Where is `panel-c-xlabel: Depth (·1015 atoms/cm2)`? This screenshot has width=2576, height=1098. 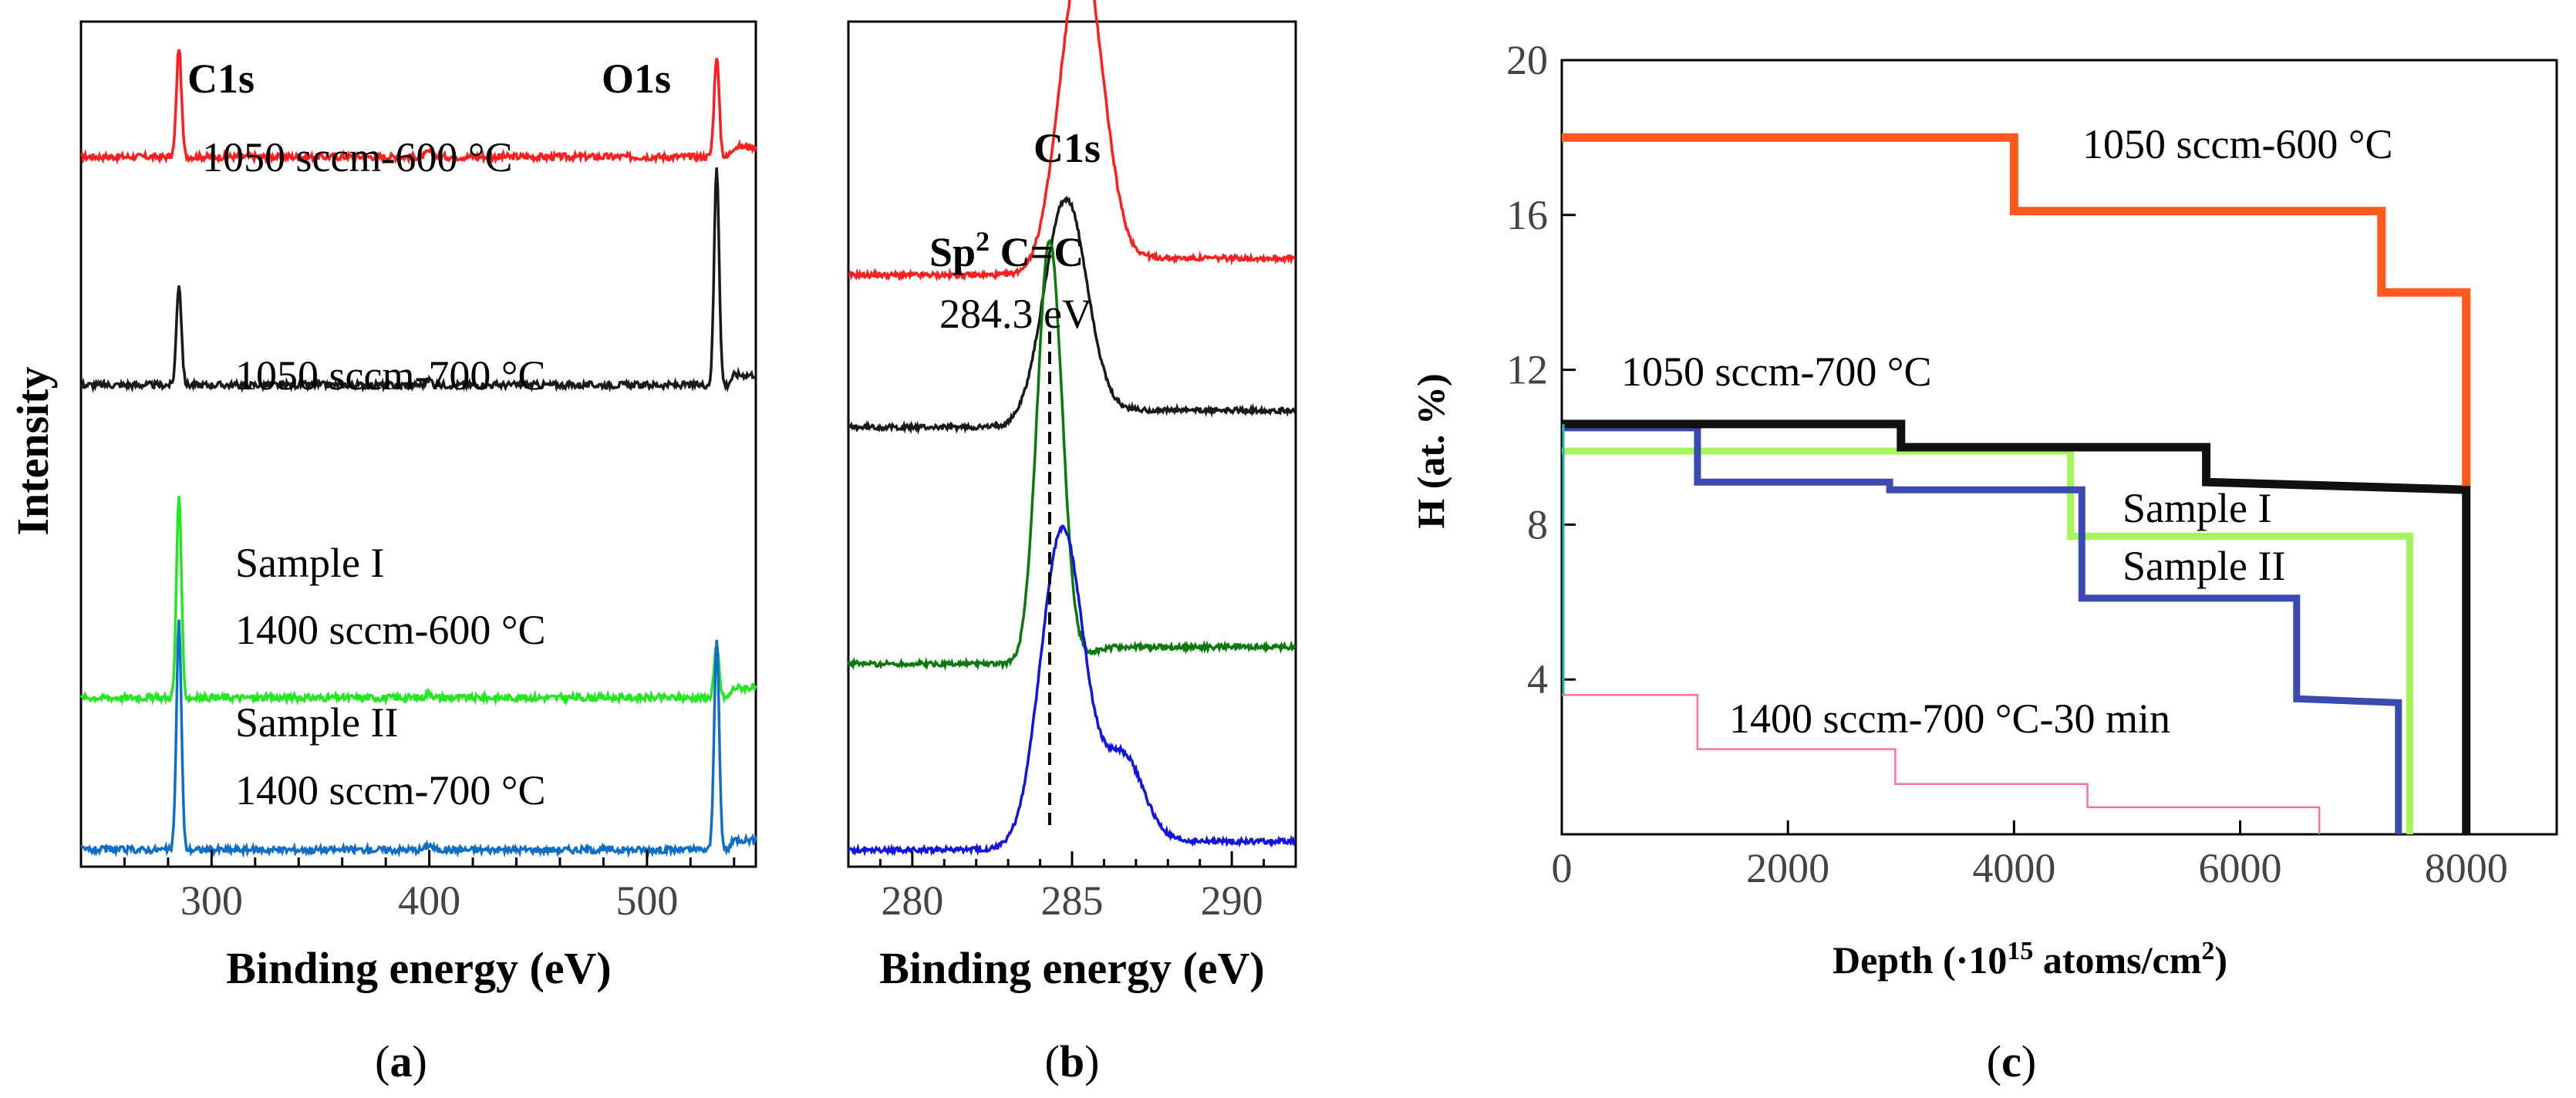 panel-c-xlabel: Depth (·1015 atoms/cm2) is located at coordinates (2030, 959).